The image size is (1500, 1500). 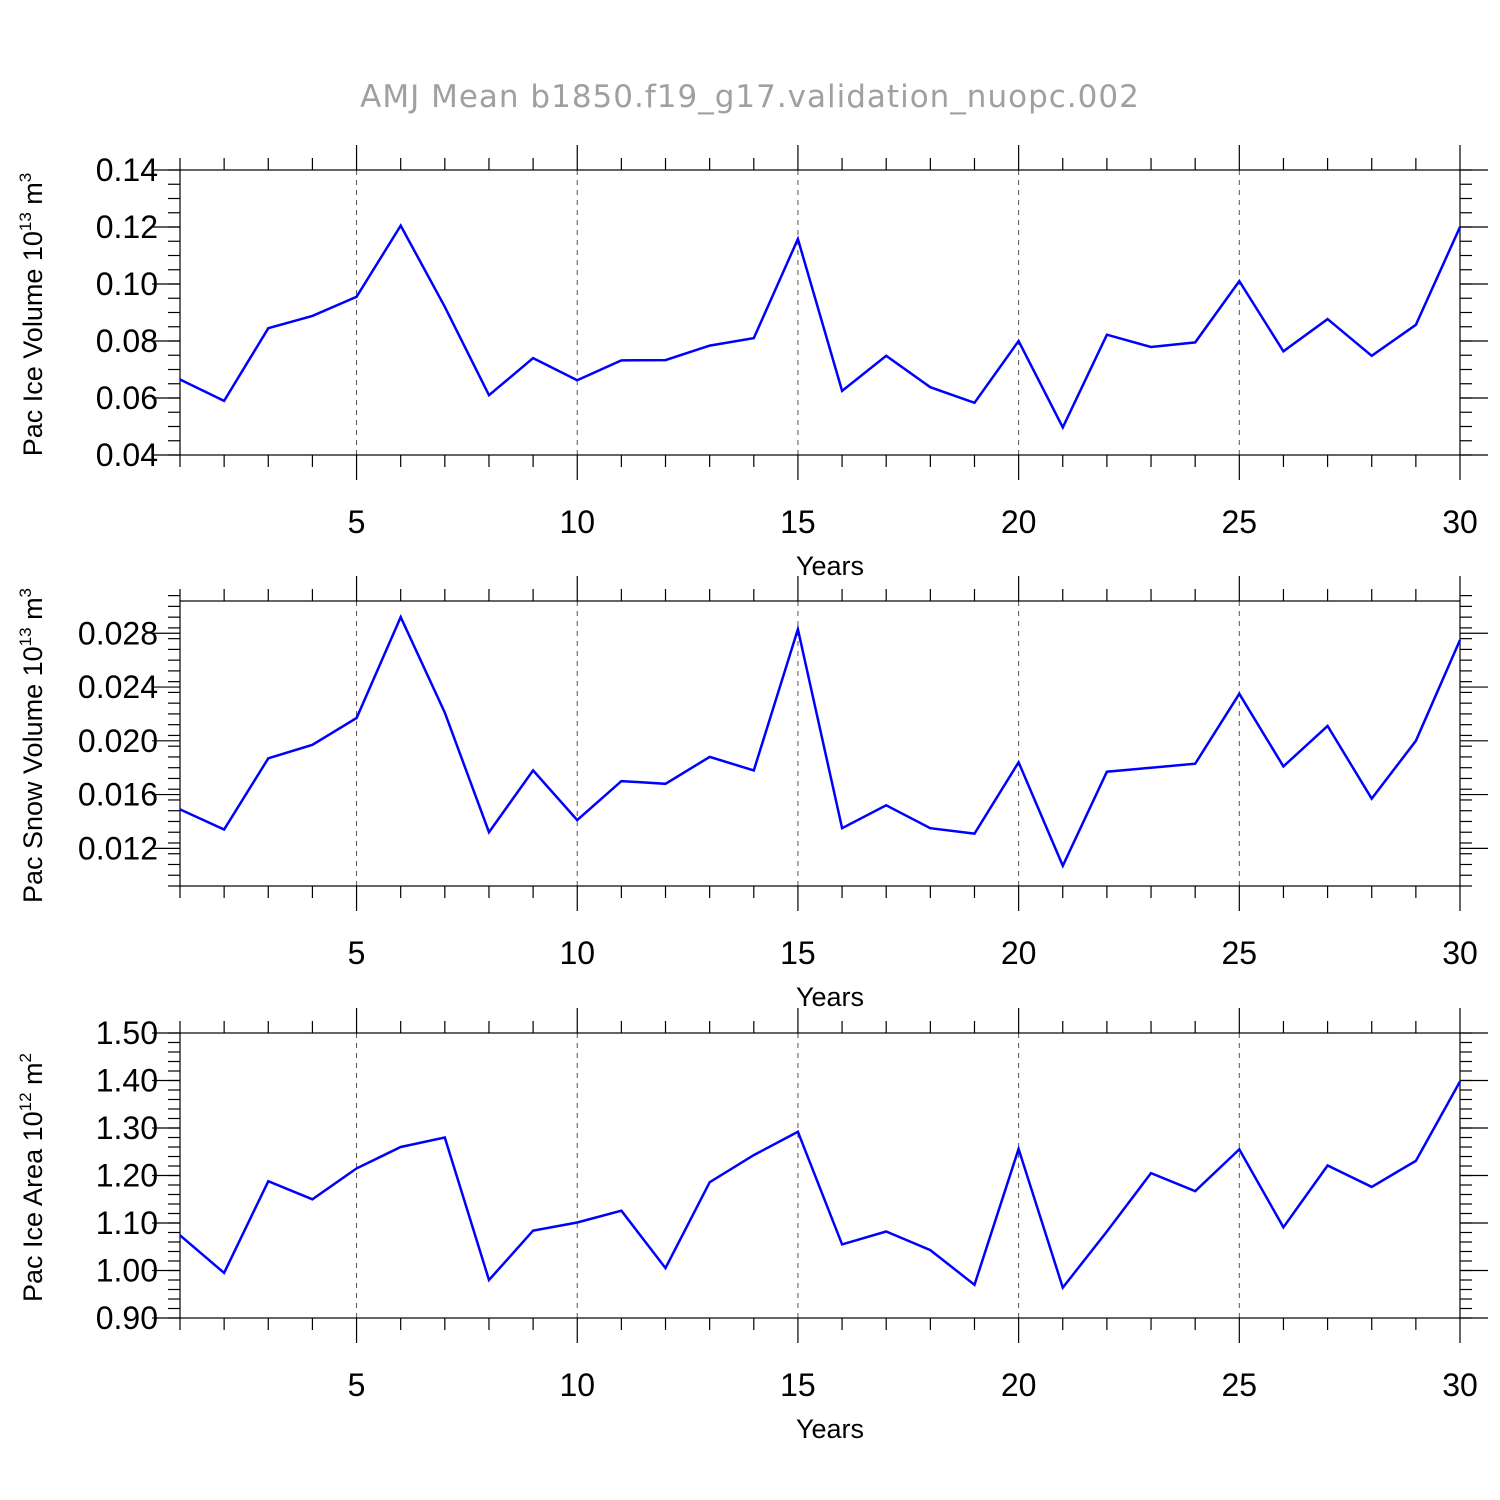 I want to click on y-tick-label: 0.016, so click(x=118, y=795).